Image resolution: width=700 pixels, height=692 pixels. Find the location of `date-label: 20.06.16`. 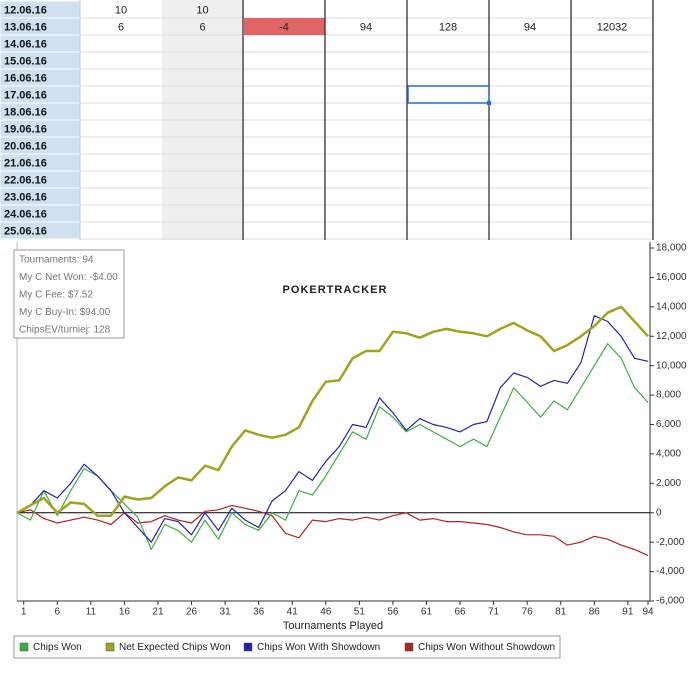

date-label: 20.06.16 is located at coordinates (25, 146).